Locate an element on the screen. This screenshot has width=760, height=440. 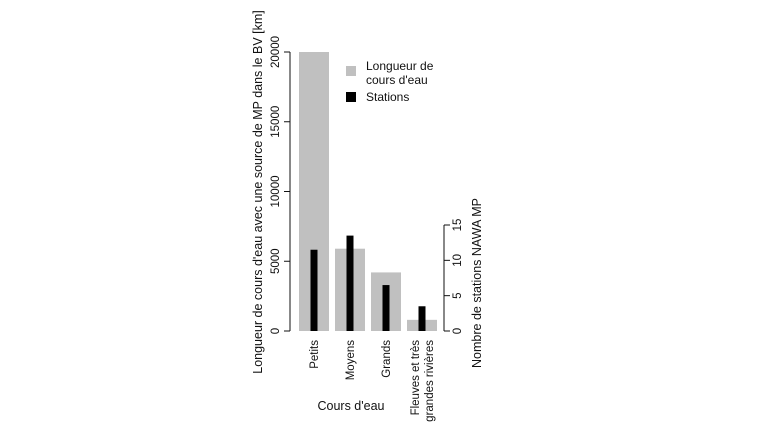
right-axis: 0 5 10 15 is located at coordinates (453, 276).